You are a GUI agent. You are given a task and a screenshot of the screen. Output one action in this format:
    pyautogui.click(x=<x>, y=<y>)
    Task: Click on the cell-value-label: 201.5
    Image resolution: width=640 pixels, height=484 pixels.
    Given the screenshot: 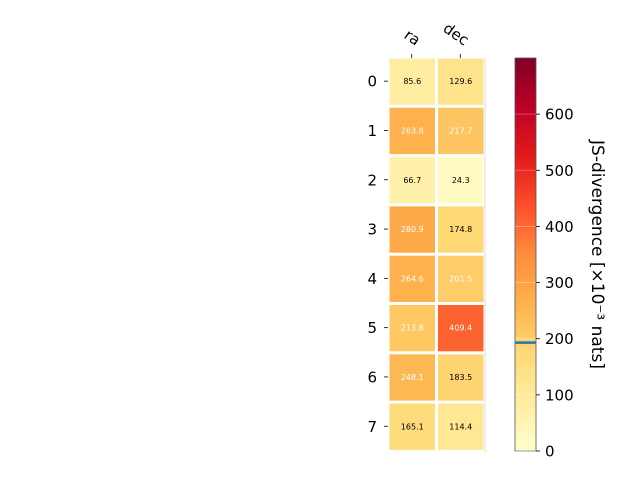 What is the action you would take?
    pyautogui.click(x=460, y=278)
    